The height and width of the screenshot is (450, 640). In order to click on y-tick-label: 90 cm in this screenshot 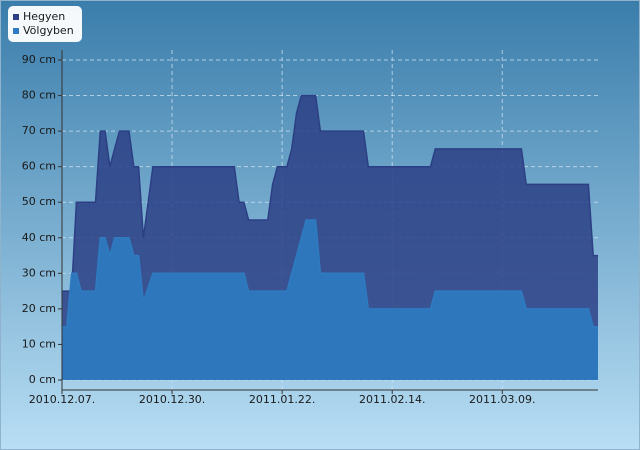, I will do `click(39, 59)`.